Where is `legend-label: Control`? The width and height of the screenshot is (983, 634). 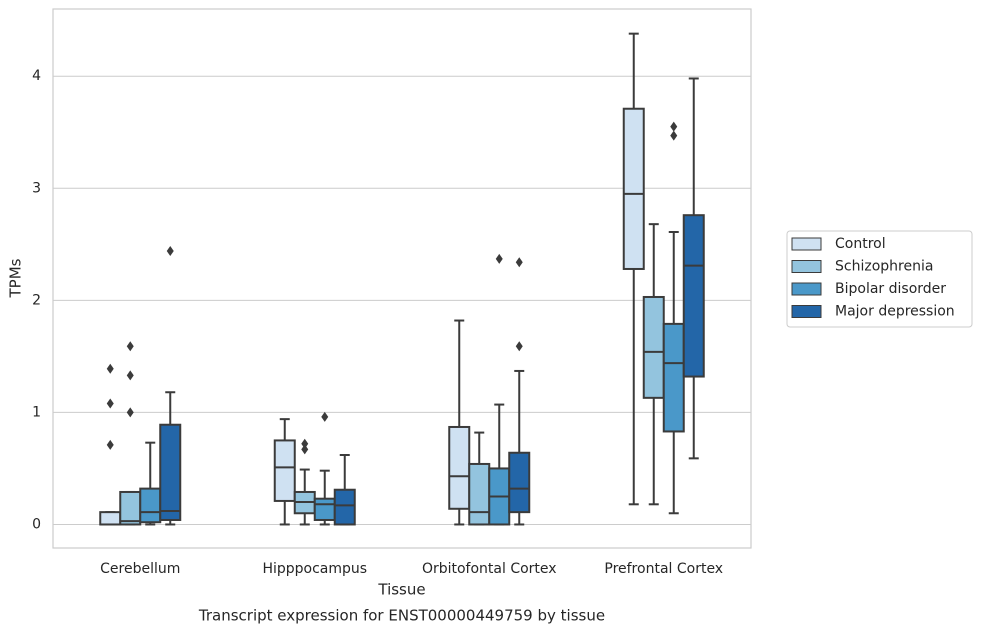 legend-label: Control is located at coordinates (860, 244).